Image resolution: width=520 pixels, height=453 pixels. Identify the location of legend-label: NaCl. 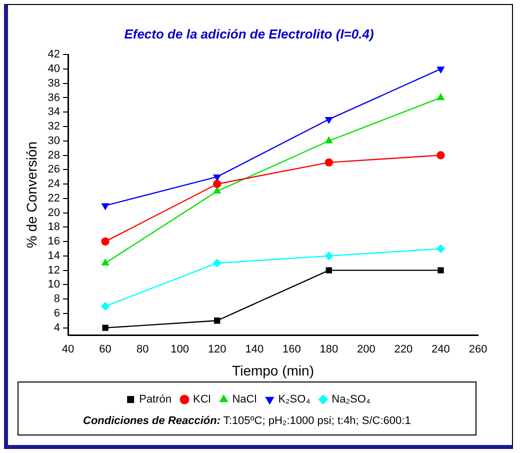
(244, 400).